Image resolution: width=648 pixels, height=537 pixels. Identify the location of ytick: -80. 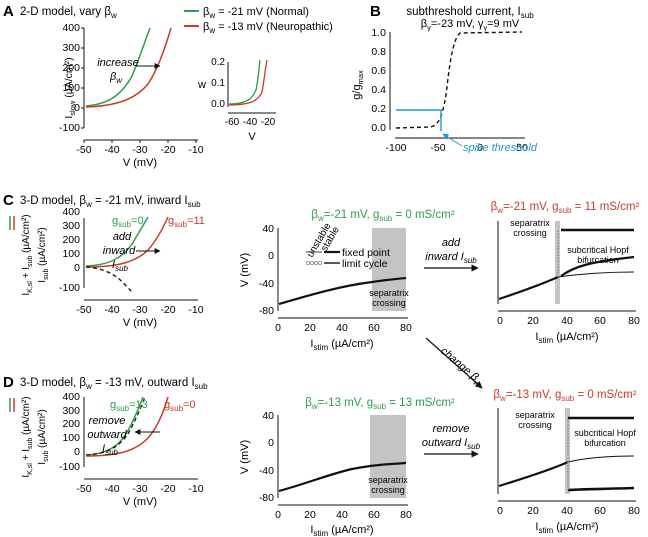
(266, 498).